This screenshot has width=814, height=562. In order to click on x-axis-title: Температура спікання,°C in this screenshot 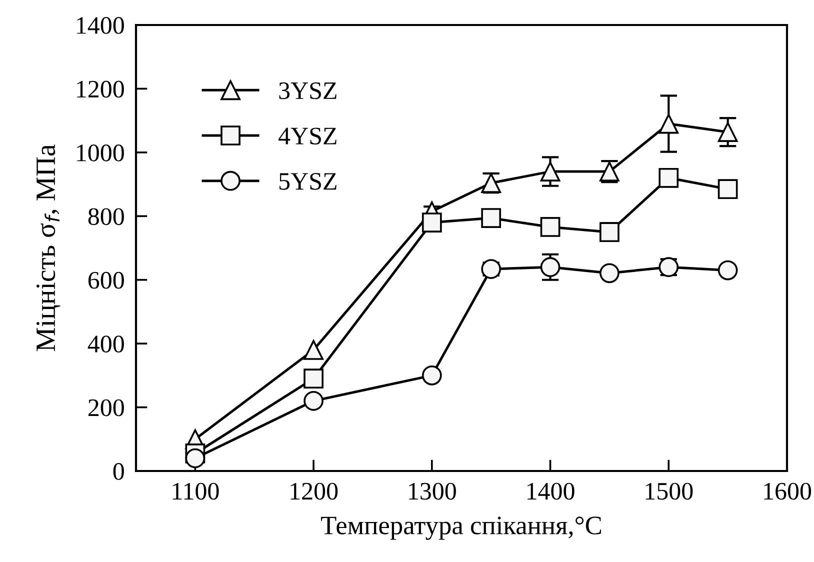, I will do `click(461, 528)`.